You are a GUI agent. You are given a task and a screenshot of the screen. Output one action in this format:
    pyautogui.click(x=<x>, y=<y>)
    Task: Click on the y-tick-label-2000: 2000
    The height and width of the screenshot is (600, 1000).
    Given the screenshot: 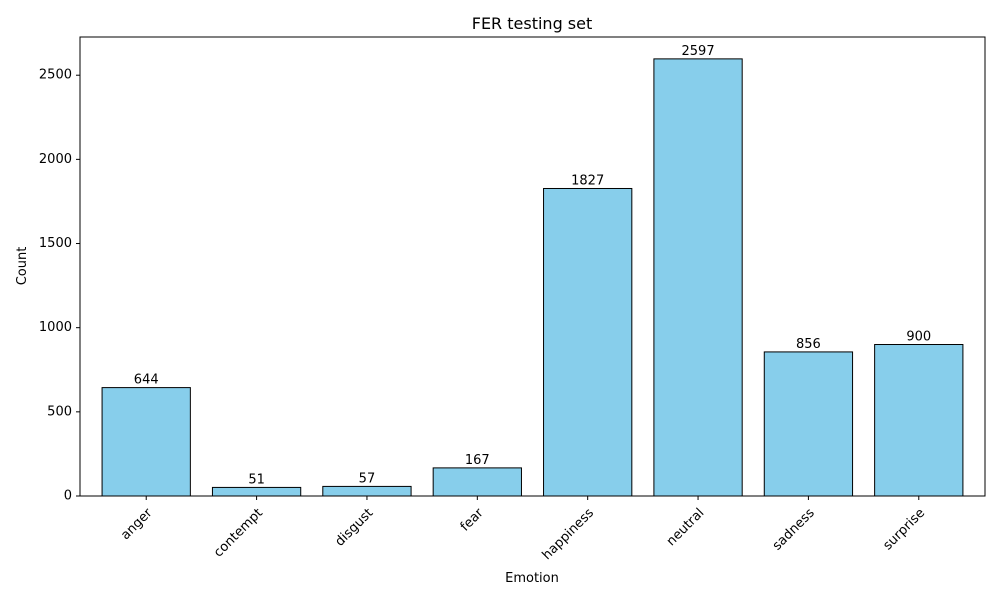 What is the action you would take?
    pyautogui.click(x=55, y=159)
    